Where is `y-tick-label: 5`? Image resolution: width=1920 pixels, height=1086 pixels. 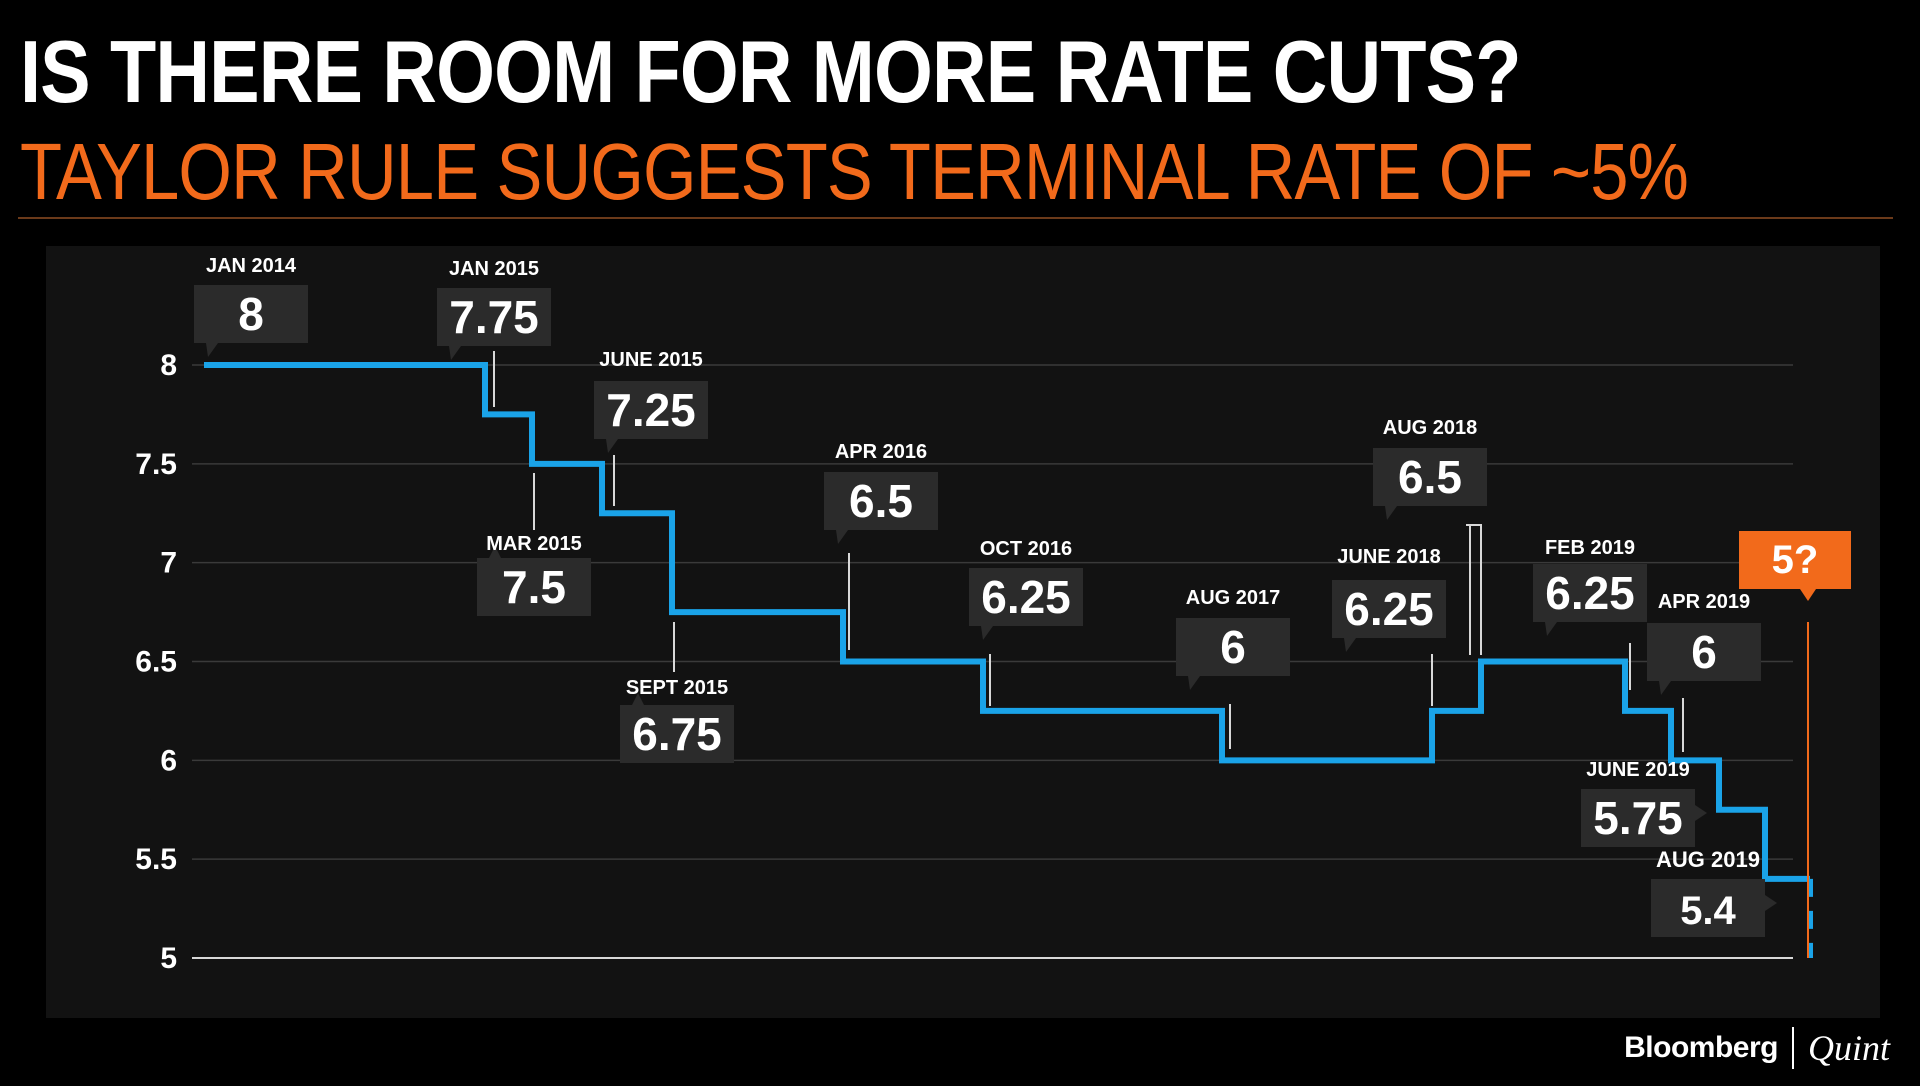
y-tick-label: 5 is located at coordinates (168, 958).